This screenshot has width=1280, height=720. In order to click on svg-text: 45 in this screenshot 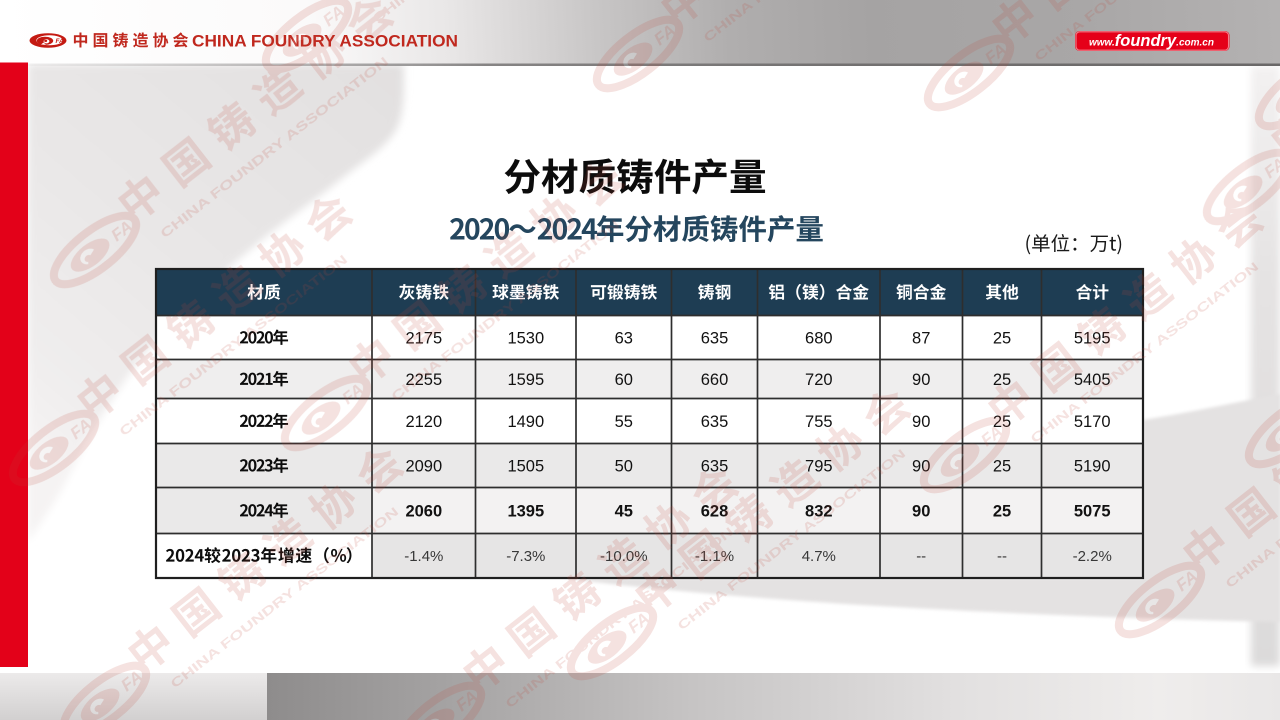, I will do `click(624, 511)`.